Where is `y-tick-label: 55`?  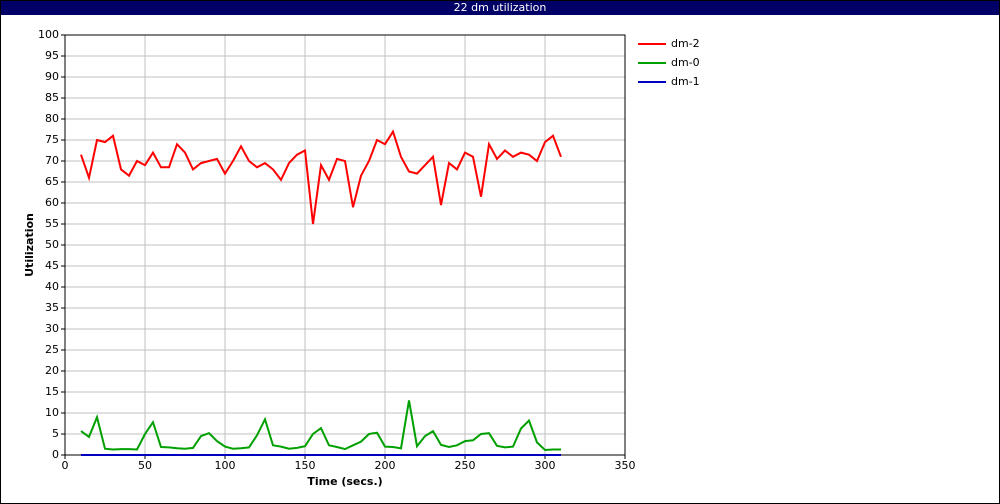
y-tick-label: 55 is located at coordinates (52, 223).